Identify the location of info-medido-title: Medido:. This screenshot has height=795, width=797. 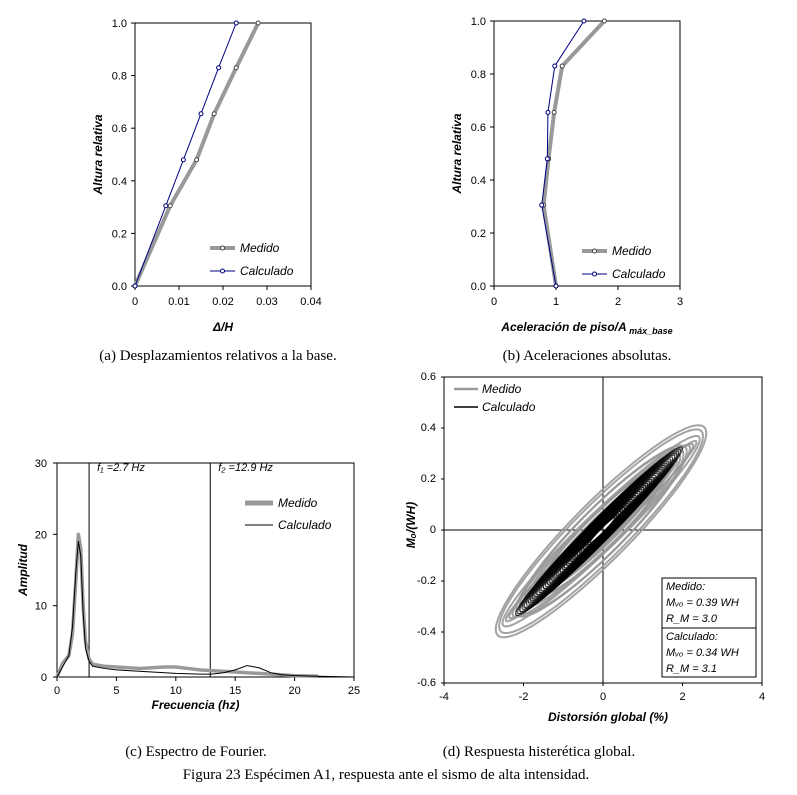
(685, 587).